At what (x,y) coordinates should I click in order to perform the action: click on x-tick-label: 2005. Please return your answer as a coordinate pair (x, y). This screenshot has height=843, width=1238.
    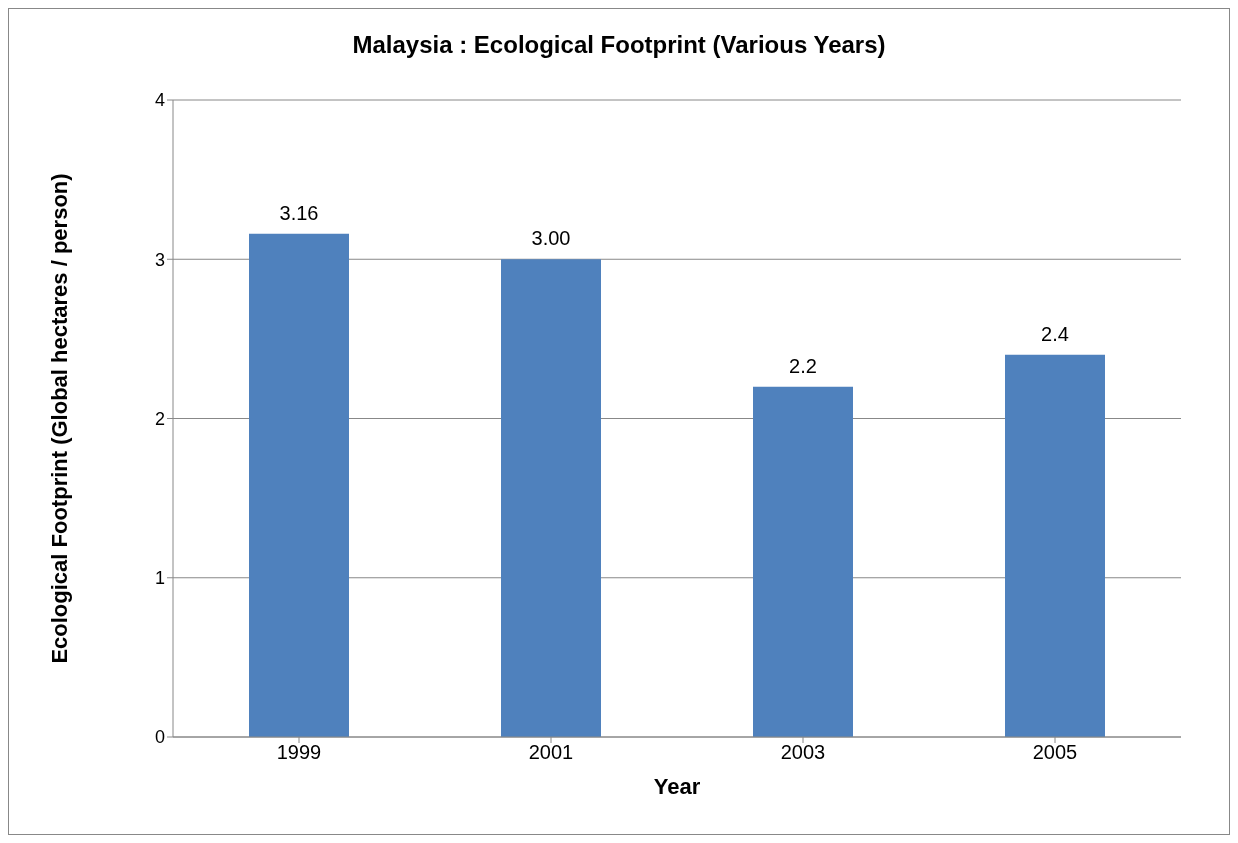
    Looking at the image, I should click on (1055, 752).